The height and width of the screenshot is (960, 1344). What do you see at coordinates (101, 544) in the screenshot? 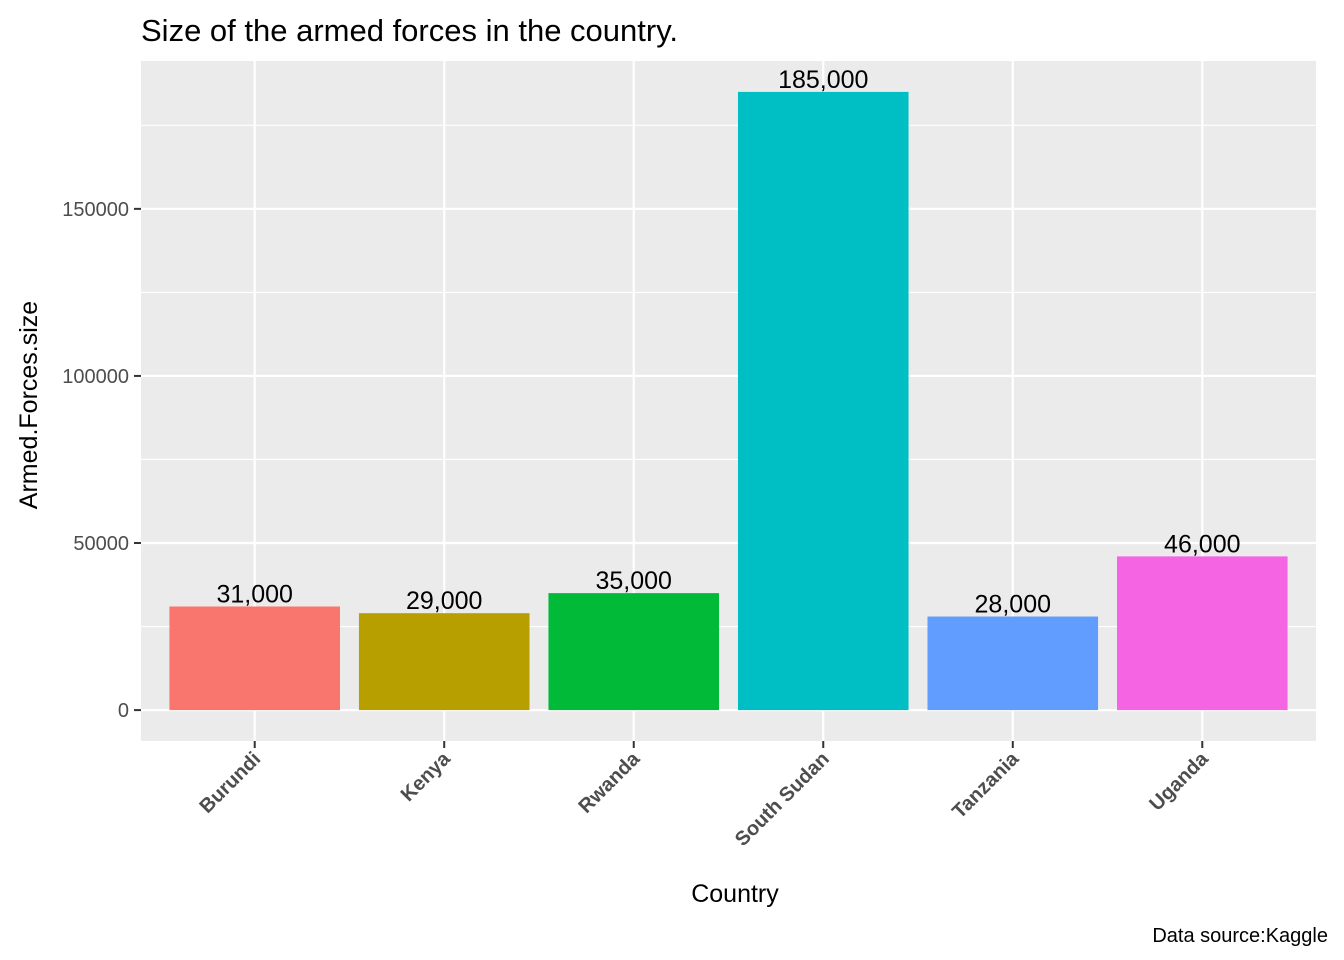
I see `y-tick-label: 50000` at bounding box center [101, 544].